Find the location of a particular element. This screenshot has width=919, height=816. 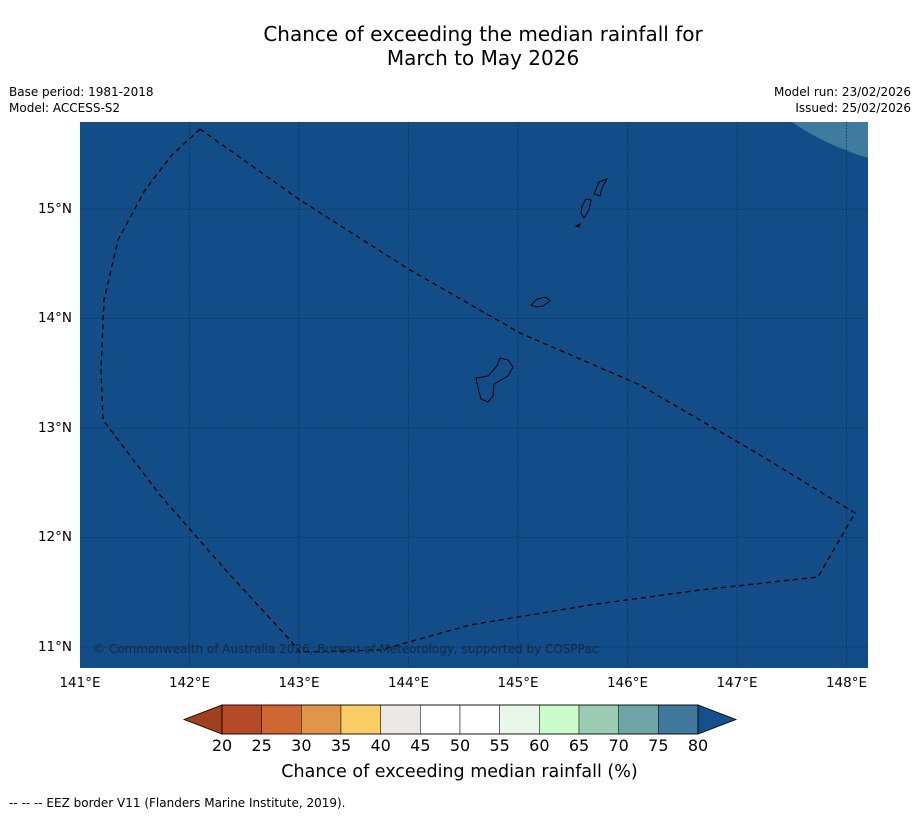

colorbar is located at coordinates (460, 719).